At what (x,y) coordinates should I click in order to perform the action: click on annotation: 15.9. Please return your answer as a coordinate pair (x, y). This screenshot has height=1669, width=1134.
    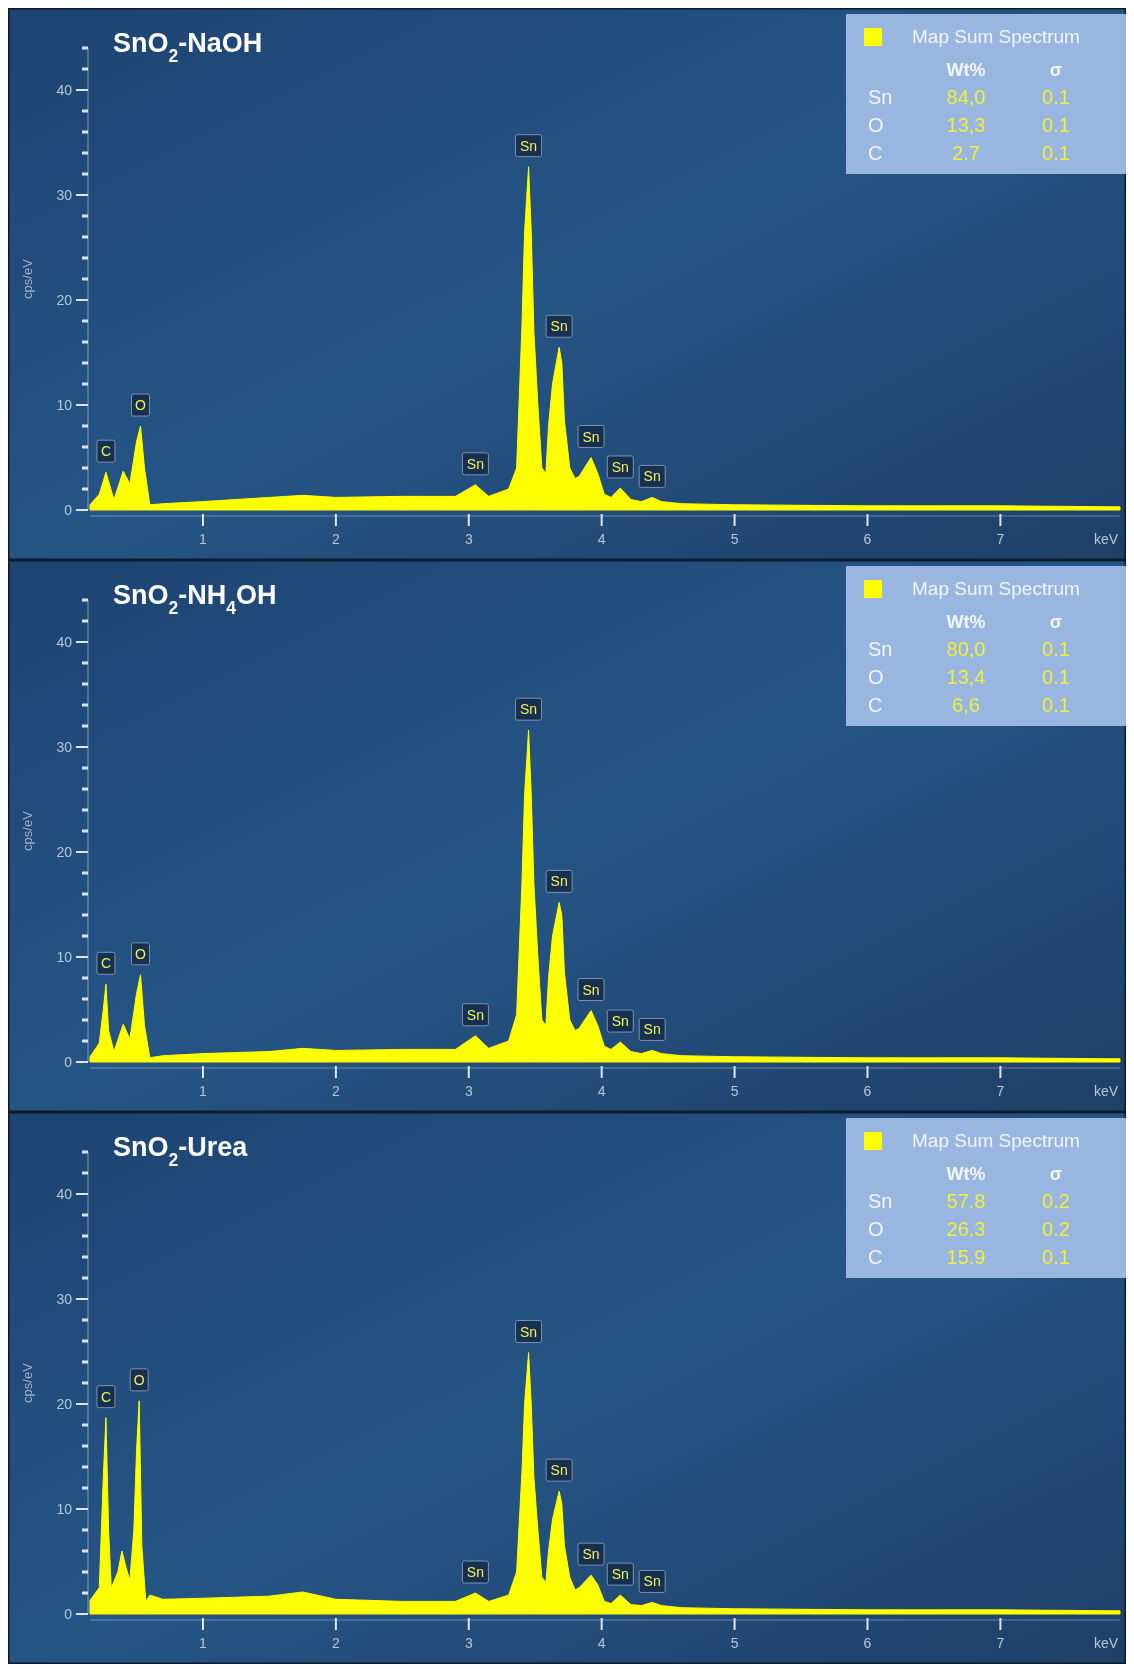
    Looking at the image, I should click on (966, 1257).